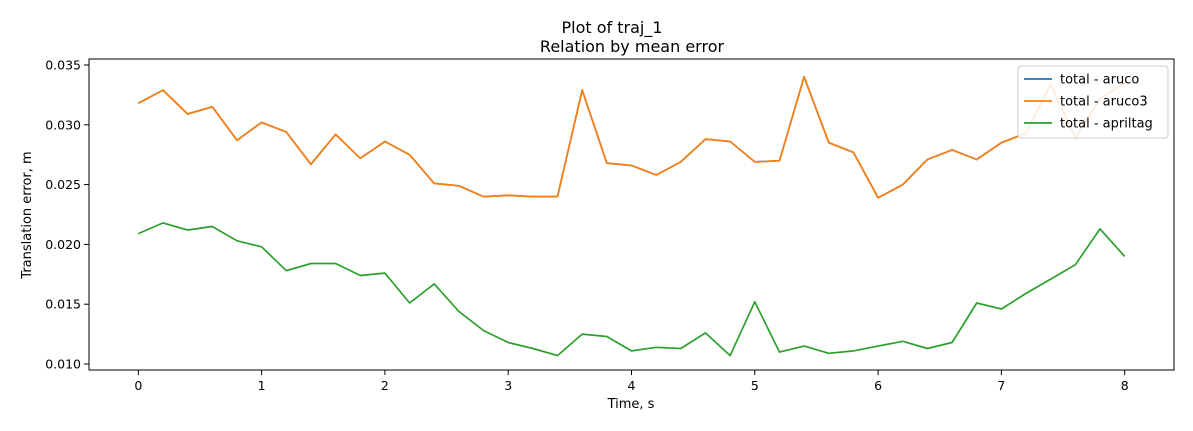 The width and height of the screenshot is (1193, 431). What do you see at coordinates (67, 214) in the screenshot?
I see `y-axis: 0.010 0.015 0.020 0.025 0.030 0.035` at bounding box center [67, 214].